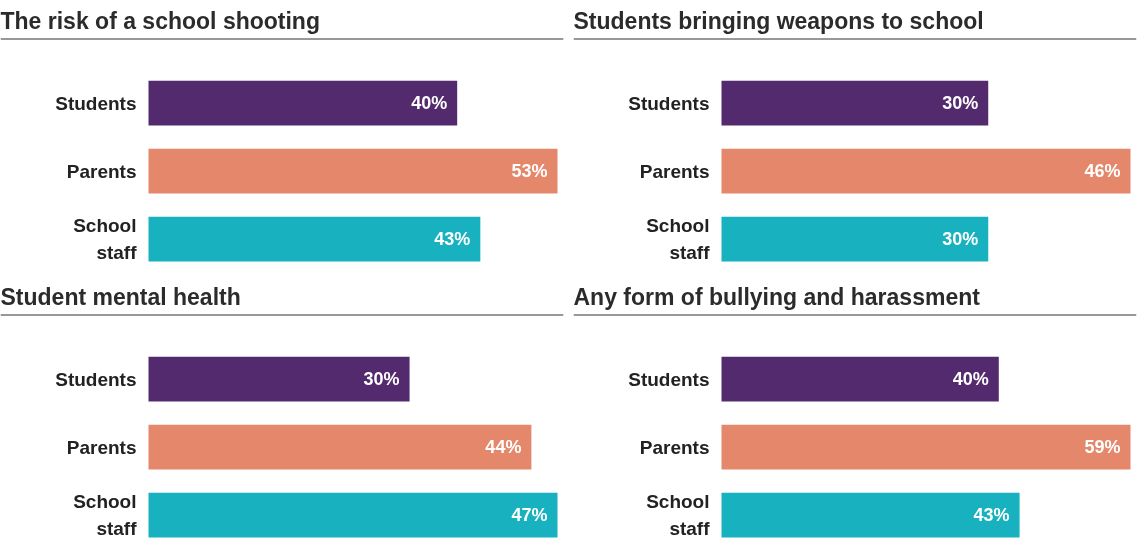 This screenshot has height=552, width=1147. Describe the element at coordinates (778, 20) in the screenshot. I see `chart-title: Students bringing weapons to school` at that location.